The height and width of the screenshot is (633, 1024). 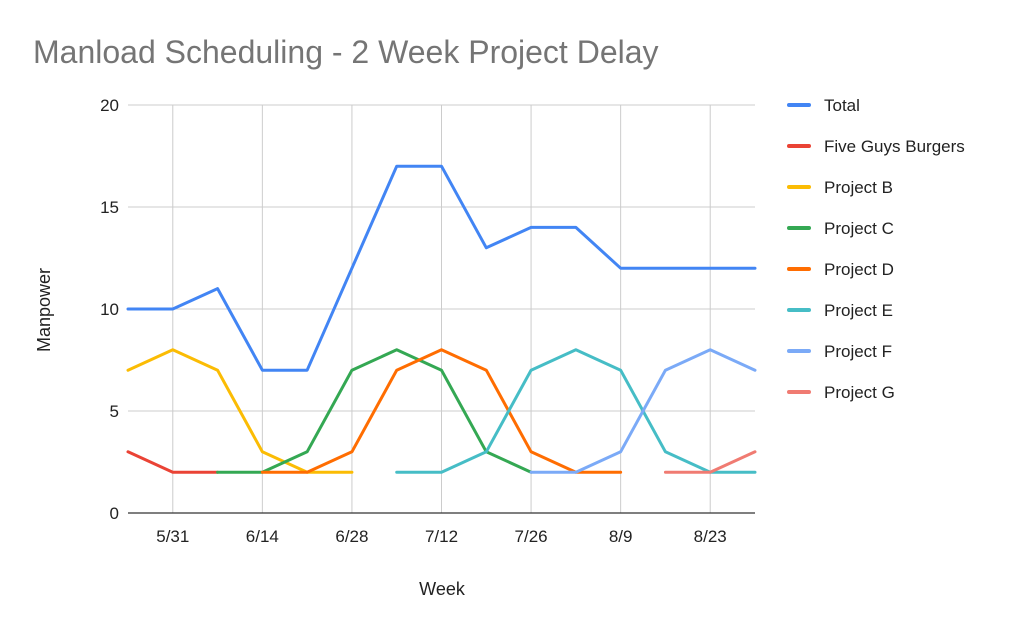 I want to click on legend-label-project-c: Project C, so click(x=859, y=228).